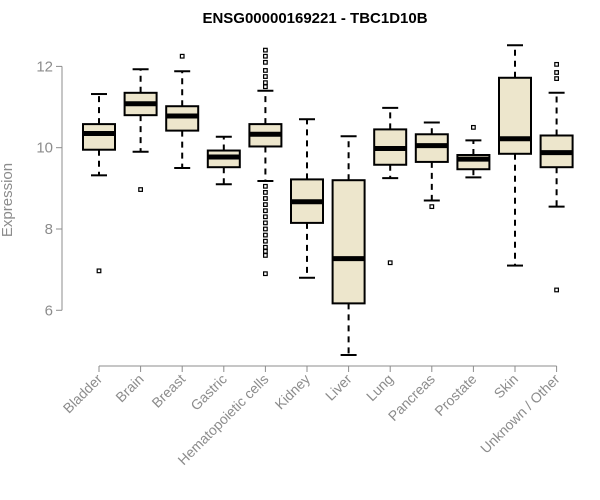  Describe the element at coordinates (379, 387) in the screenshot. I see `x-tick-label: Lung` at that location.